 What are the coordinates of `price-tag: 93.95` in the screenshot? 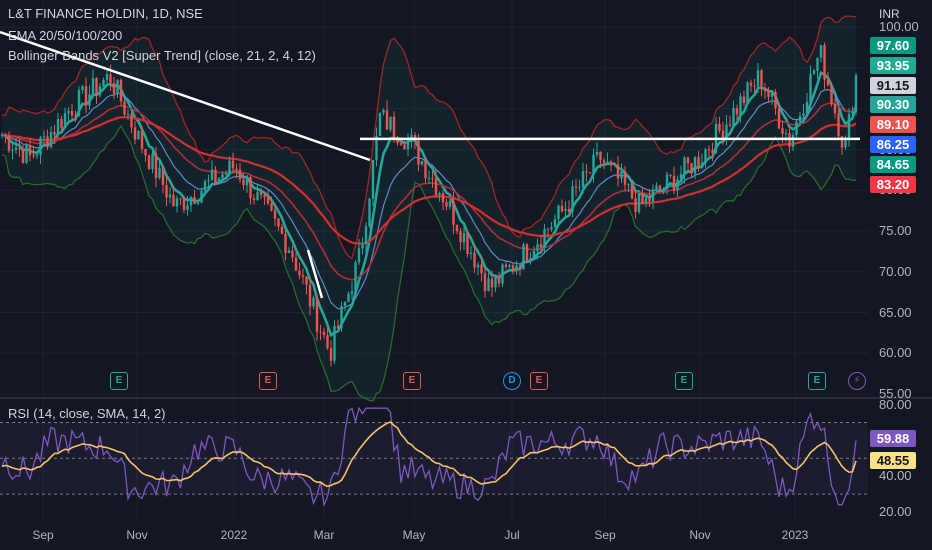 It's located at (893, 65).